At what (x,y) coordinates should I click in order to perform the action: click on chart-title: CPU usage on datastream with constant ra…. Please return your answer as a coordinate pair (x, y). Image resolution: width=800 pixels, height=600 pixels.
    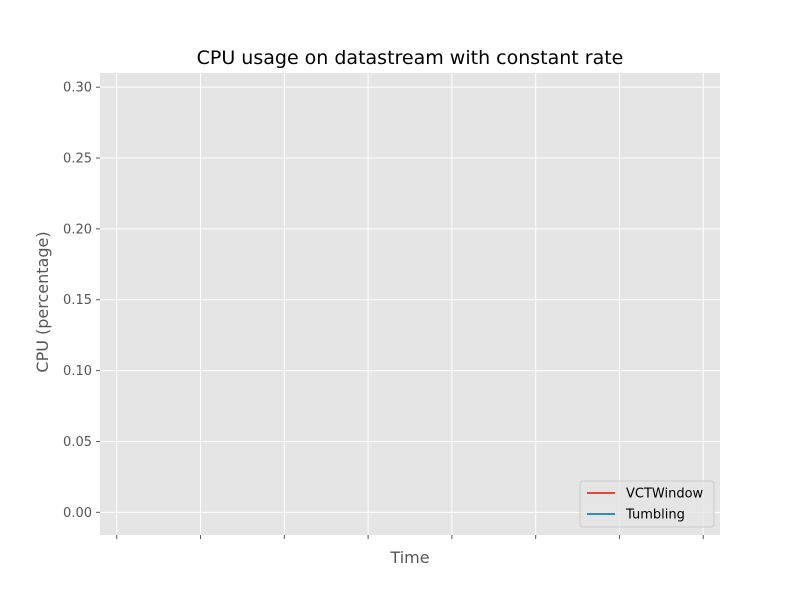
    Looking at the image, I should click on (410, 58).